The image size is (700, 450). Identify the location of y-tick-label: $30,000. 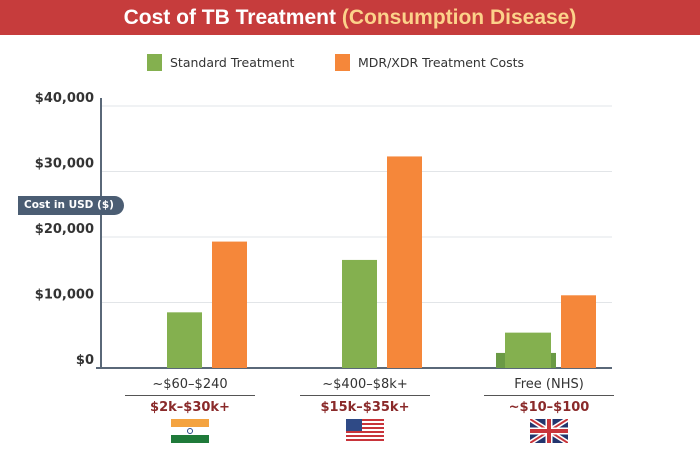
(64, 164).